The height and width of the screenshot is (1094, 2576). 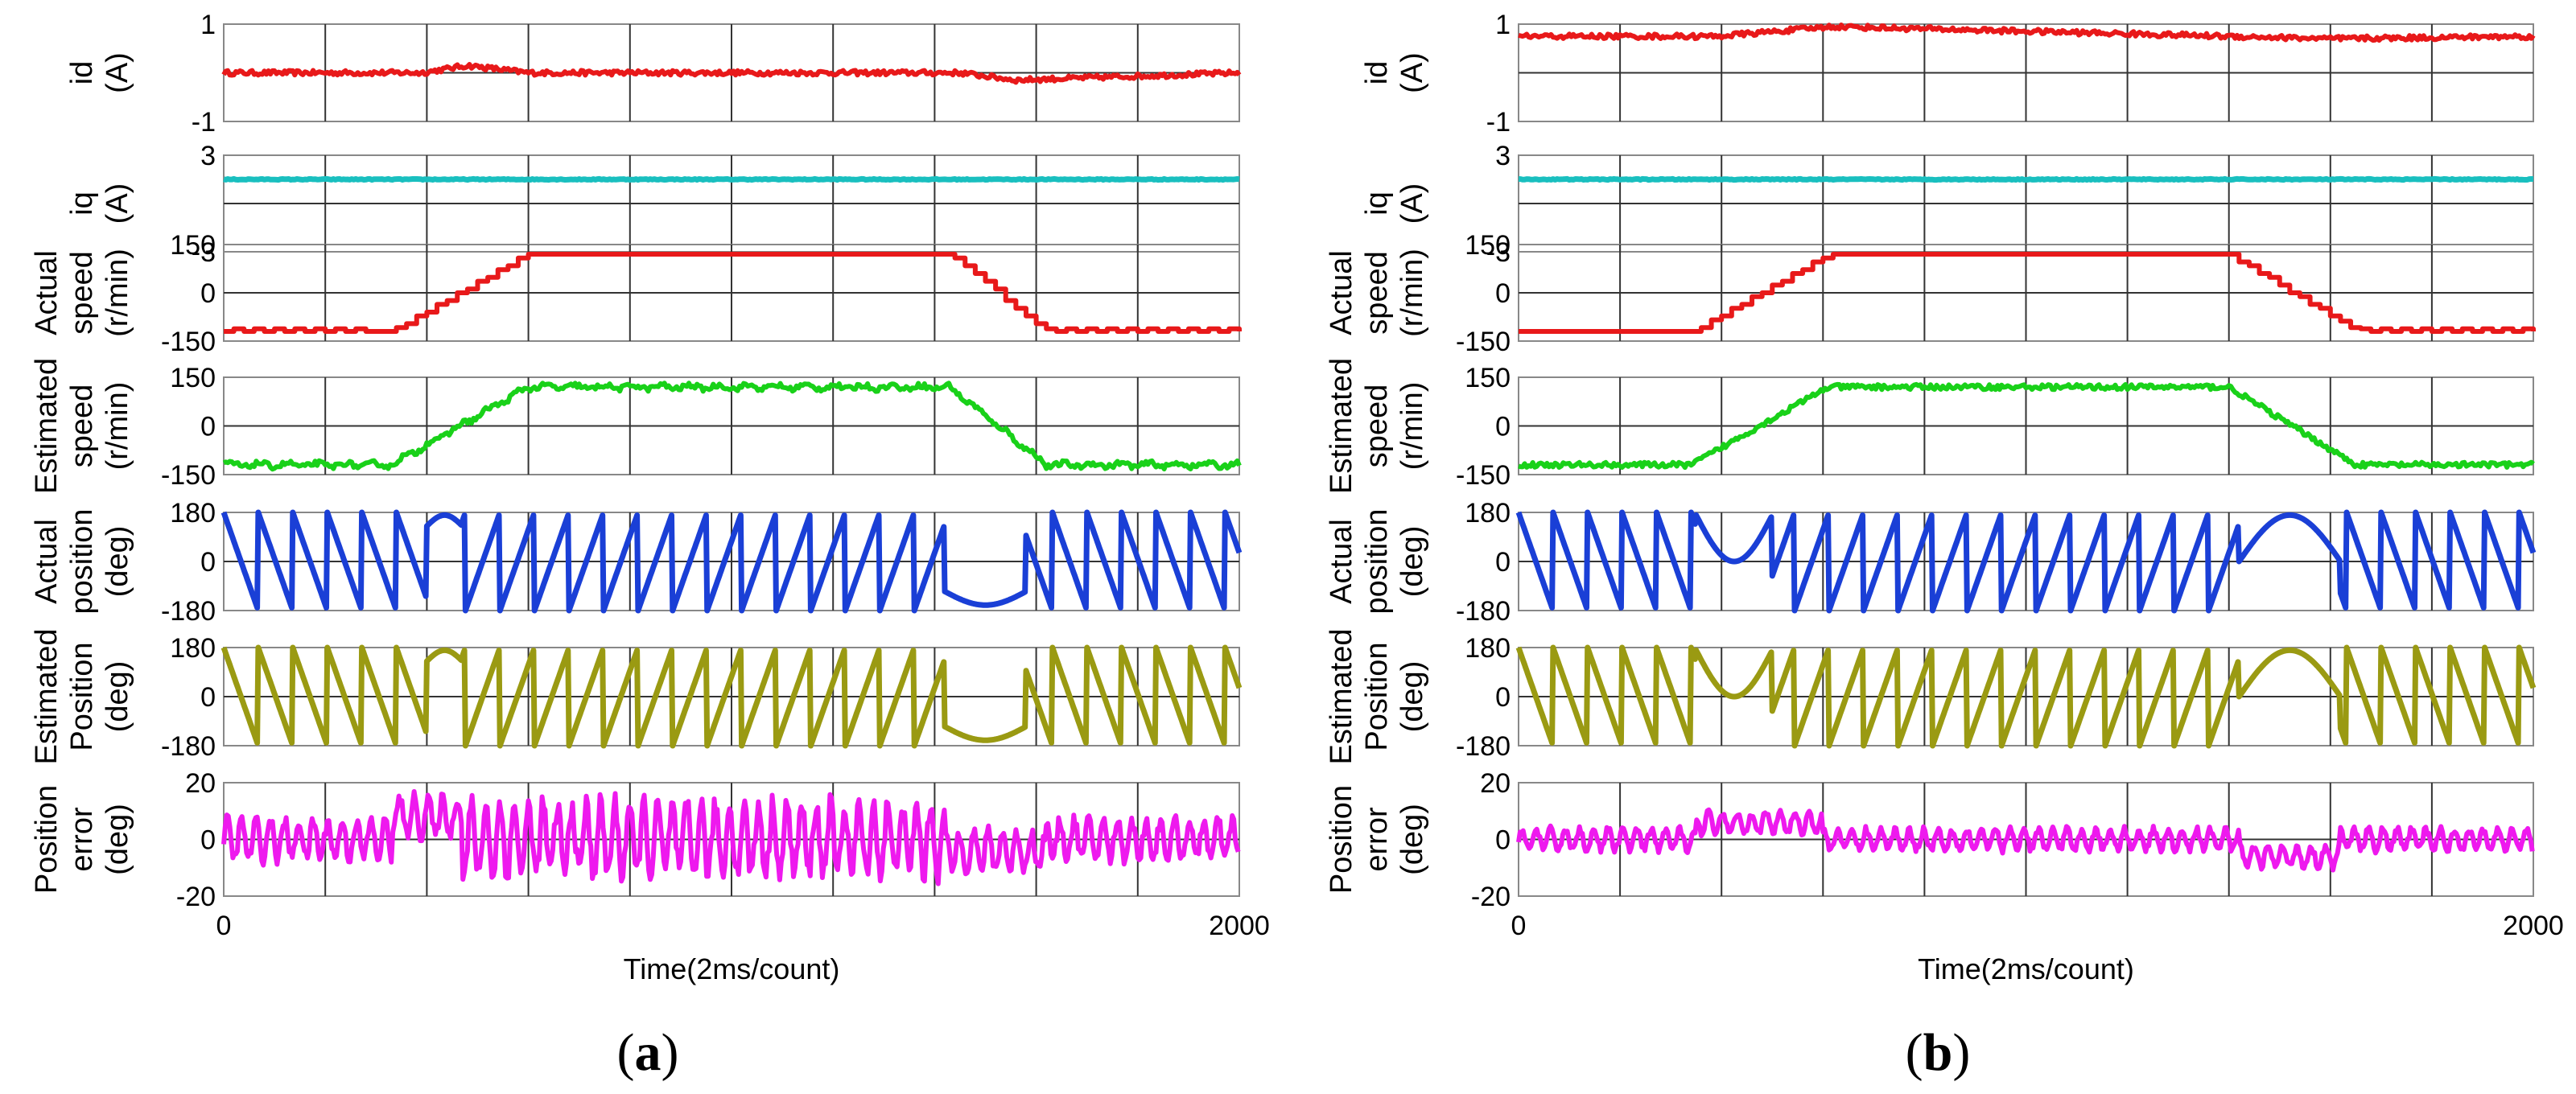 I want to click on panel-label: (a), so click(x=648, y=1052).